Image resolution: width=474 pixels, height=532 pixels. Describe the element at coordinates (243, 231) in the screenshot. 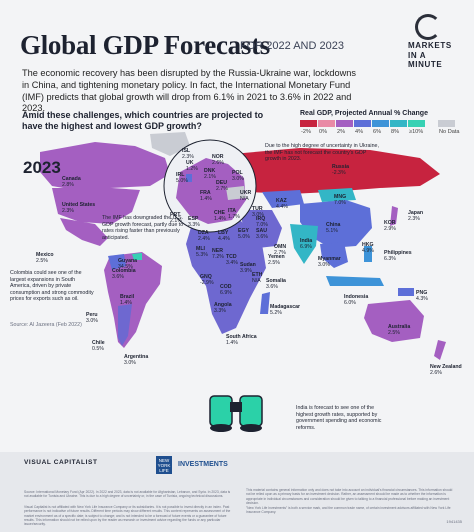

I see `country-name: EGY` at that location.